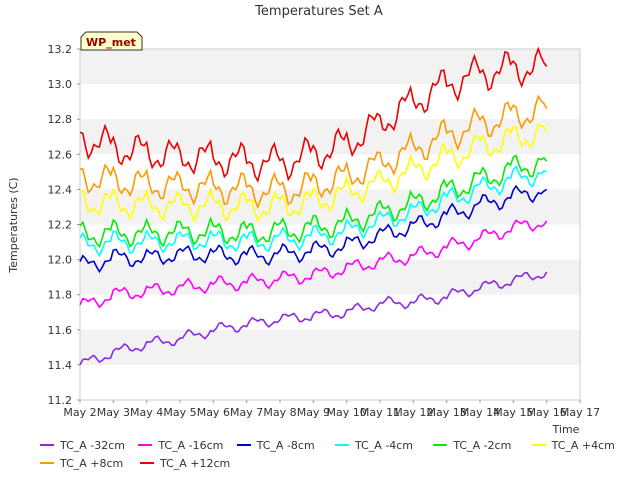 This screenshot has height=480, width=640. What do you see at coordinates (60, 49) in the screenshot?
I see `y-tick-label: 13.2` at bounding box center [60, 49].